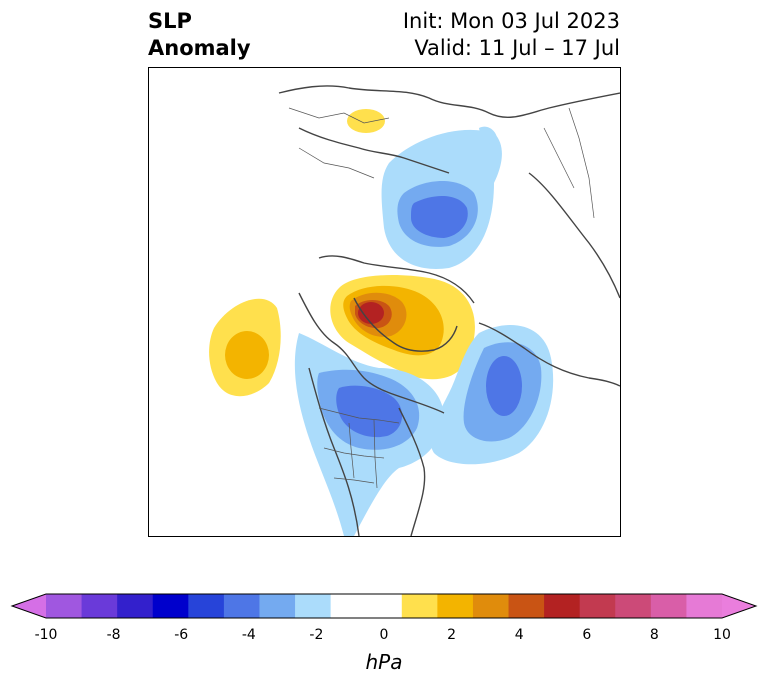 This screenshot has width=768, height=686. I want to click on negative-anomaly-atlantic, so click(492, 395).